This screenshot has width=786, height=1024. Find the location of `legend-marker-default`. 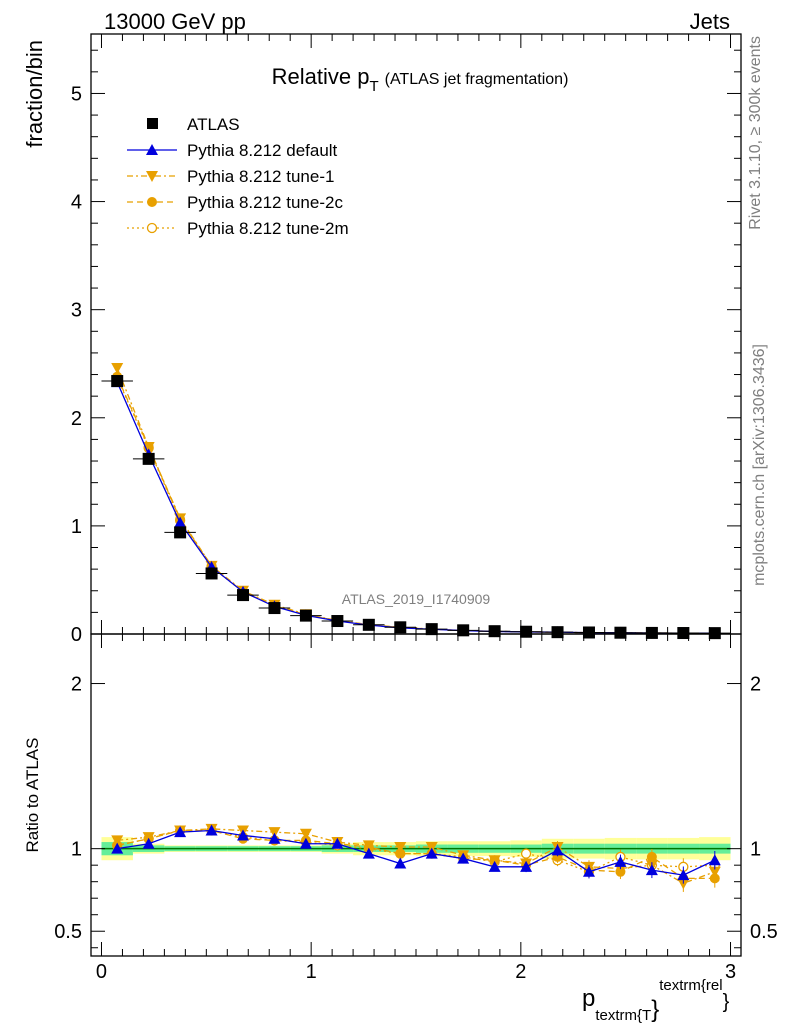

legend-marker-default is located at coordinates (152, 149).